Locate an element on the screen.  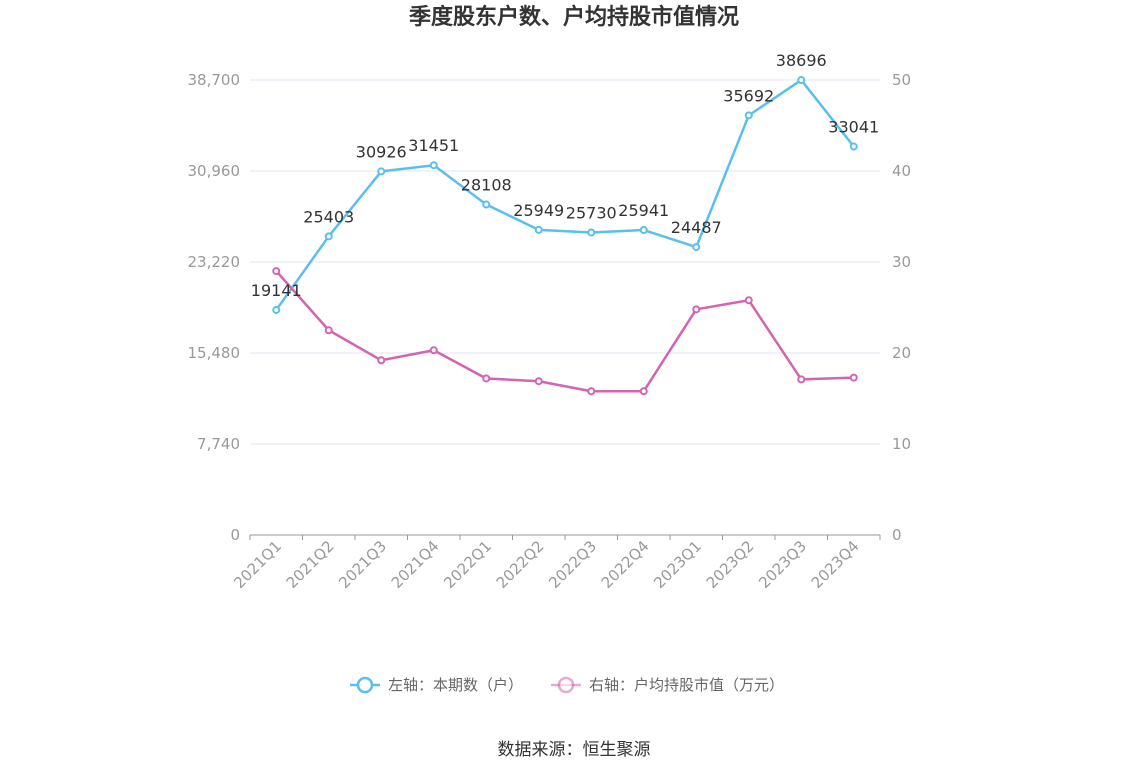
legend: 左轴：本期数（户） 右轴：户均持股市值（万元） is located at coordinates (567, 685).